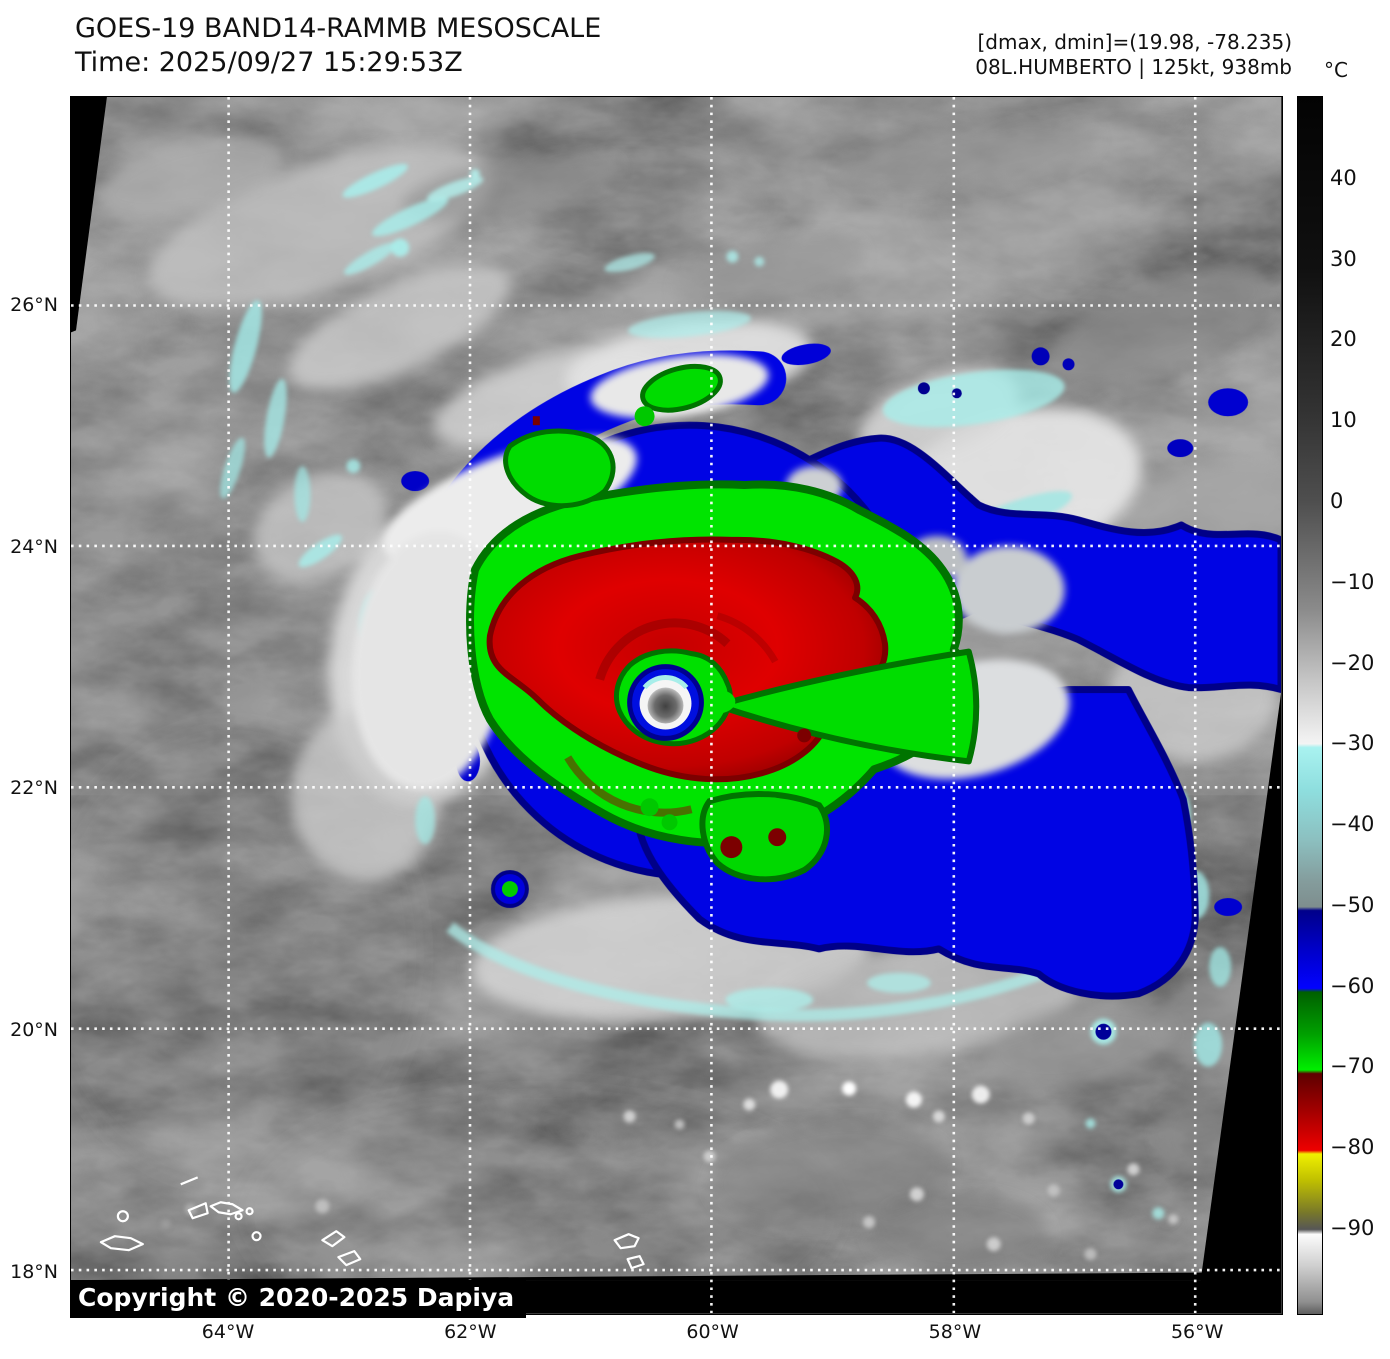  What do you see at coordinates (1352, 581) in the screenshot?
I see `colorbar-tick-label: −10` at bounding box center [1352, 581].